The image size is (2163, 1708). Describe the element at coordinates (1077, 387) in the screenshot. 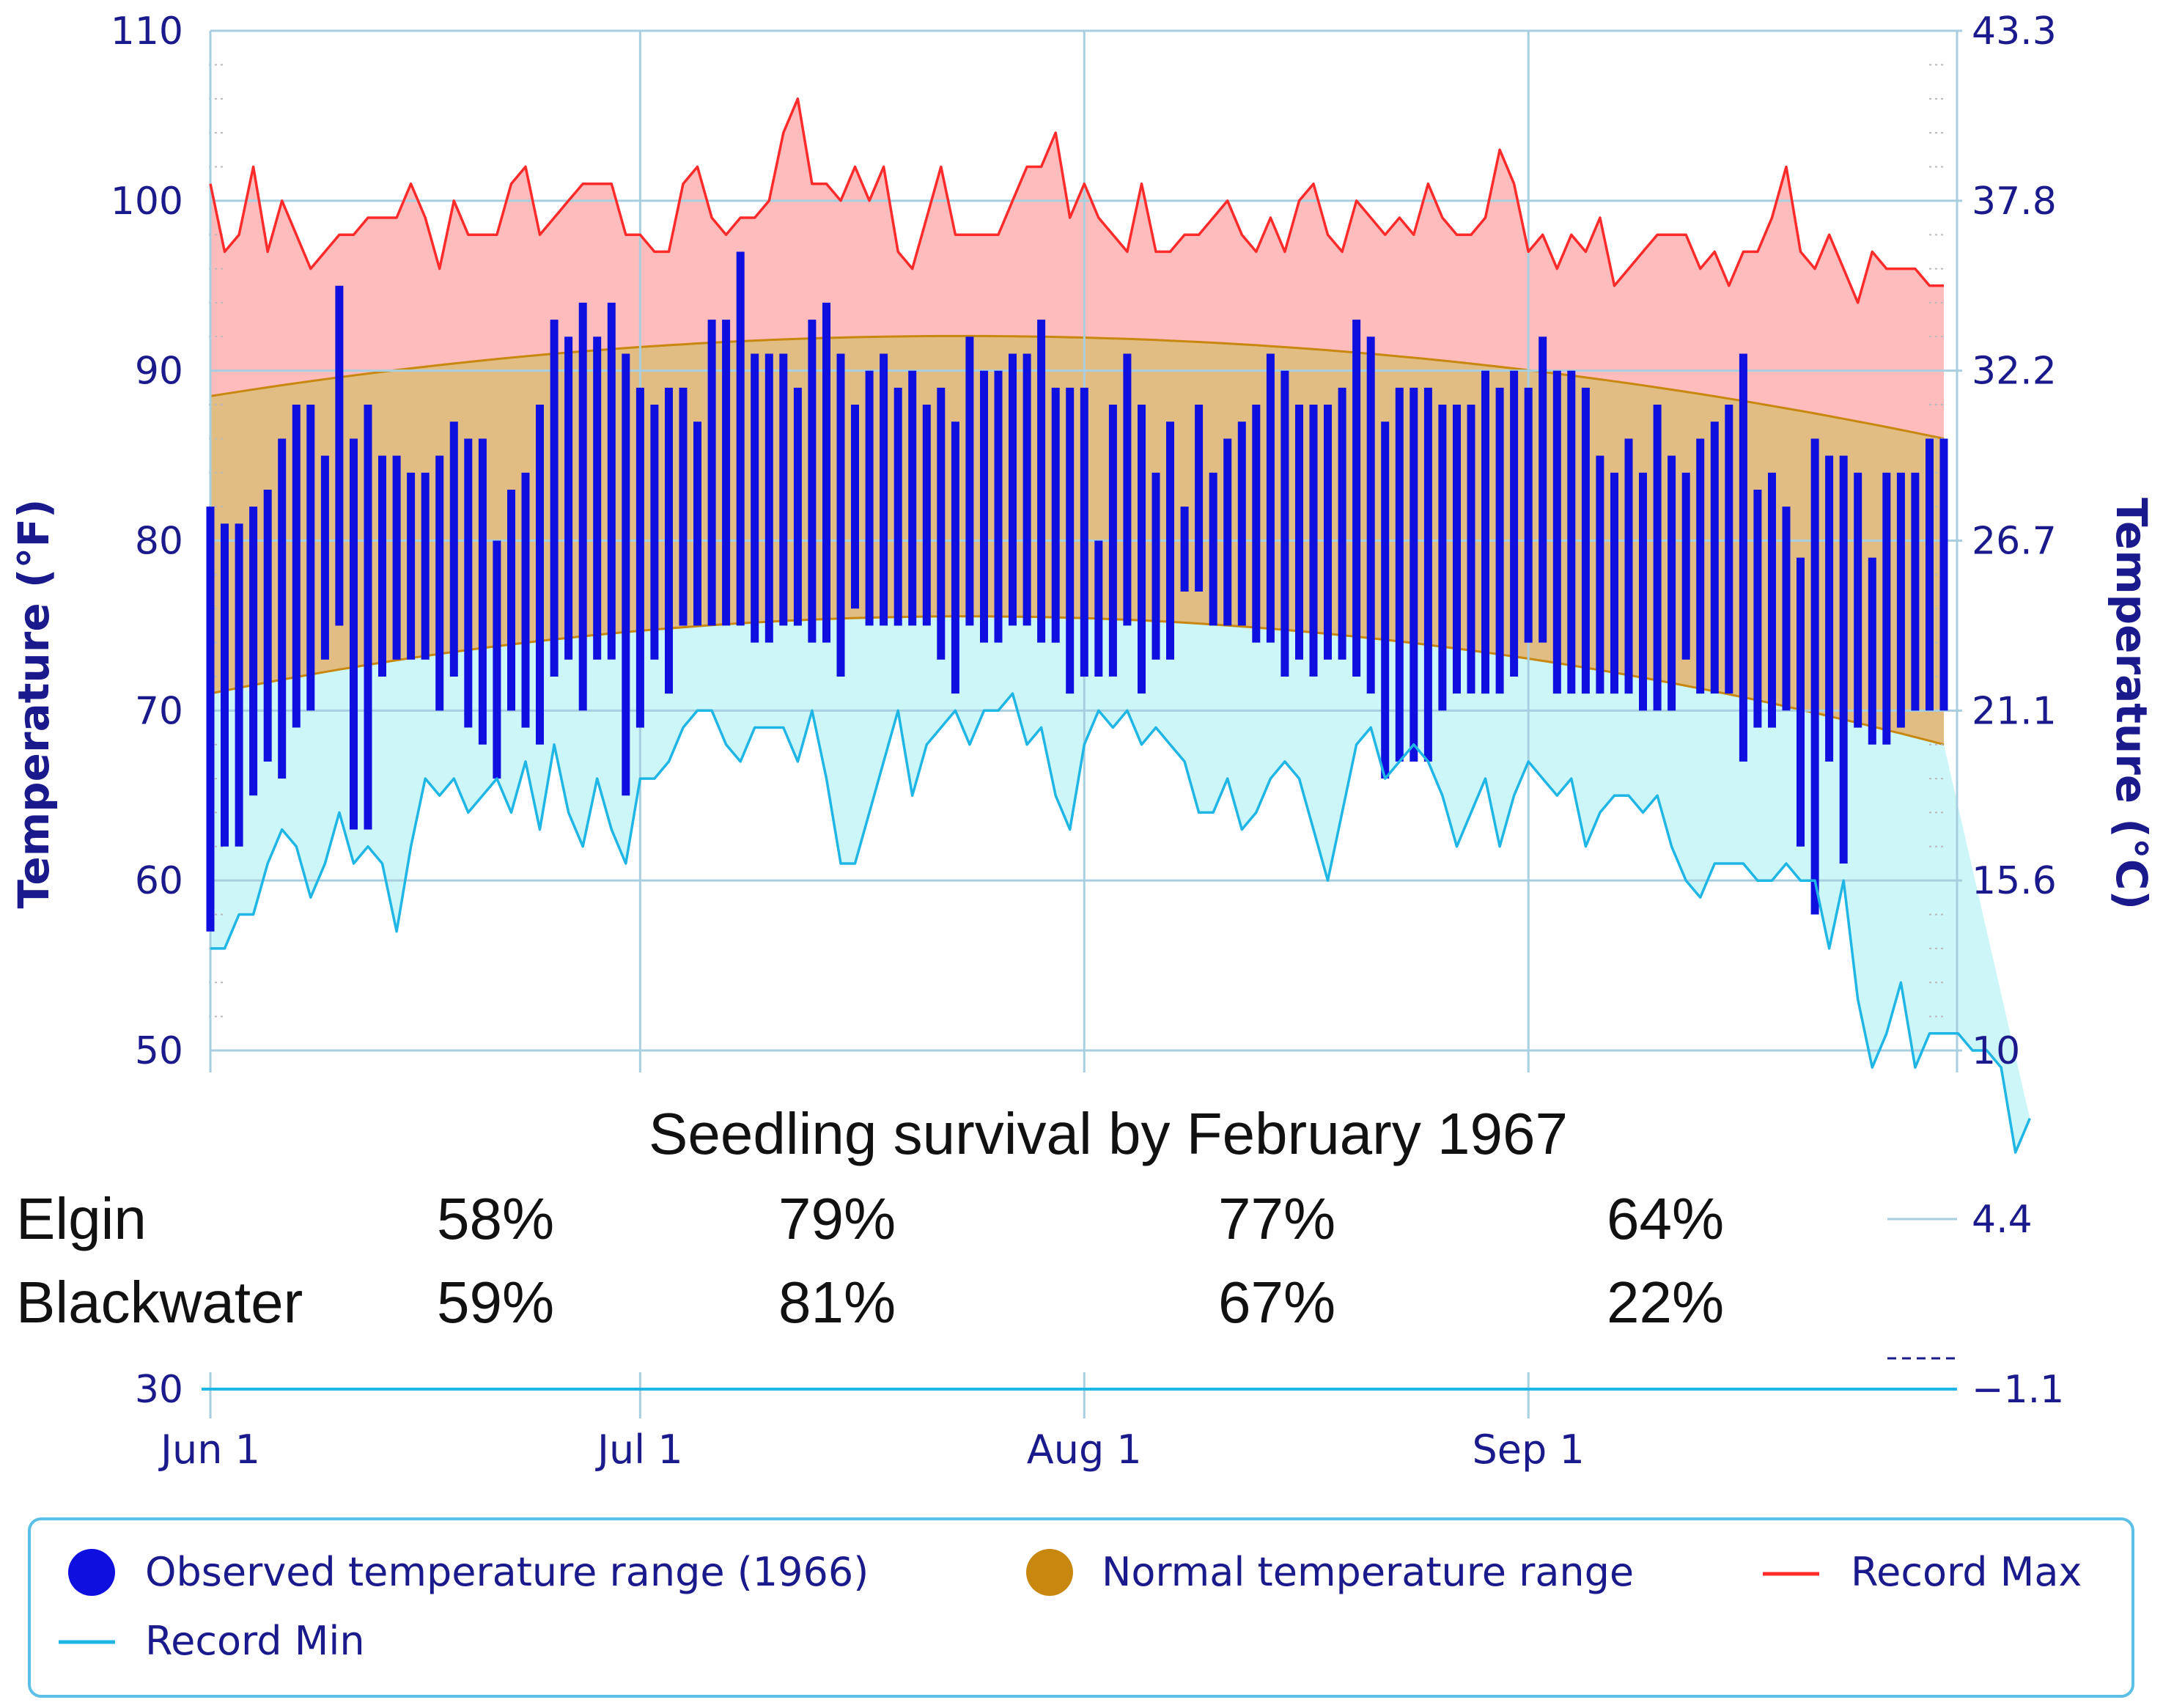

I see `normal-high-line` at that location.